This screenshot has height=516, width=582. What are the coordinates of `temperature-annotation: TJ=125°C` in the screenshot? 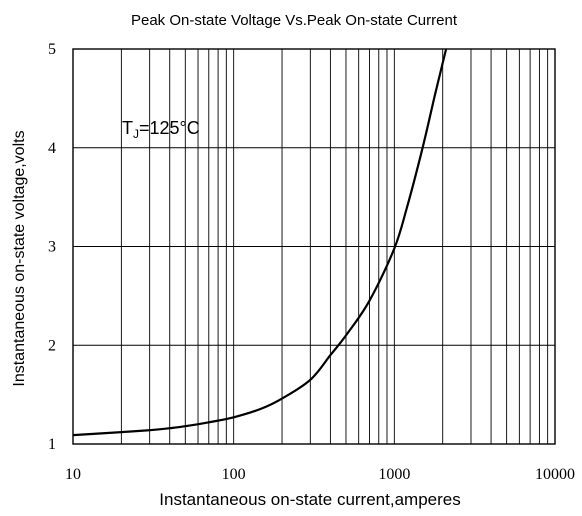 It's located at (161, 129).